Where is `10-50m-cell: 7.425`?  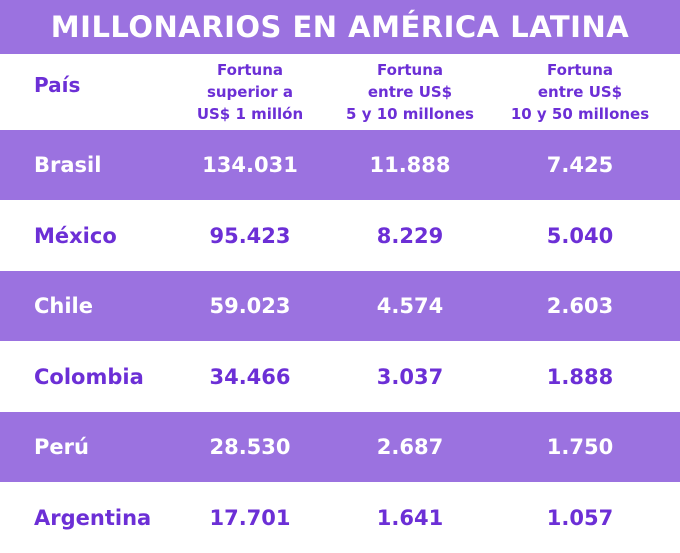 10-50m-cell: 7.425 is located at coordinates (580, 165).